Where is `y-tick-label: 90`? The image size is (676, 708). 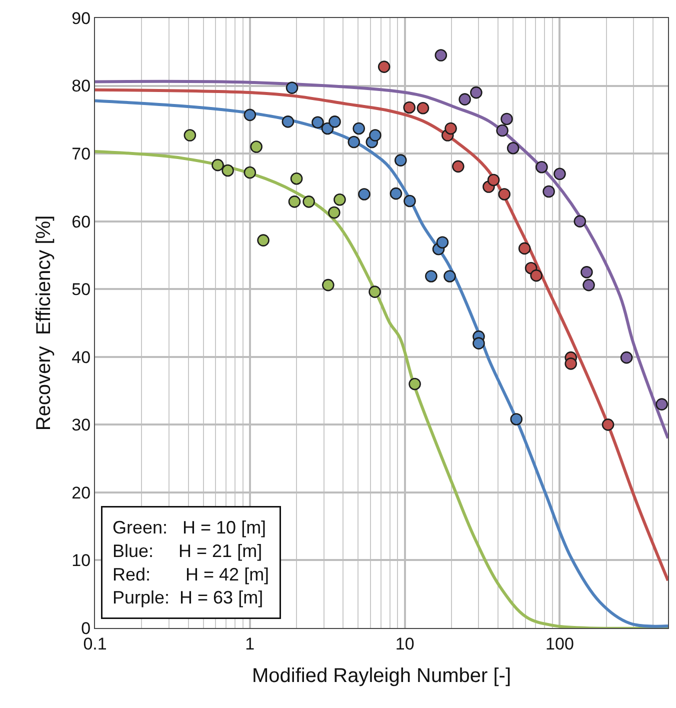 y-tick-label: 90 is located at coordinates (81, 18).